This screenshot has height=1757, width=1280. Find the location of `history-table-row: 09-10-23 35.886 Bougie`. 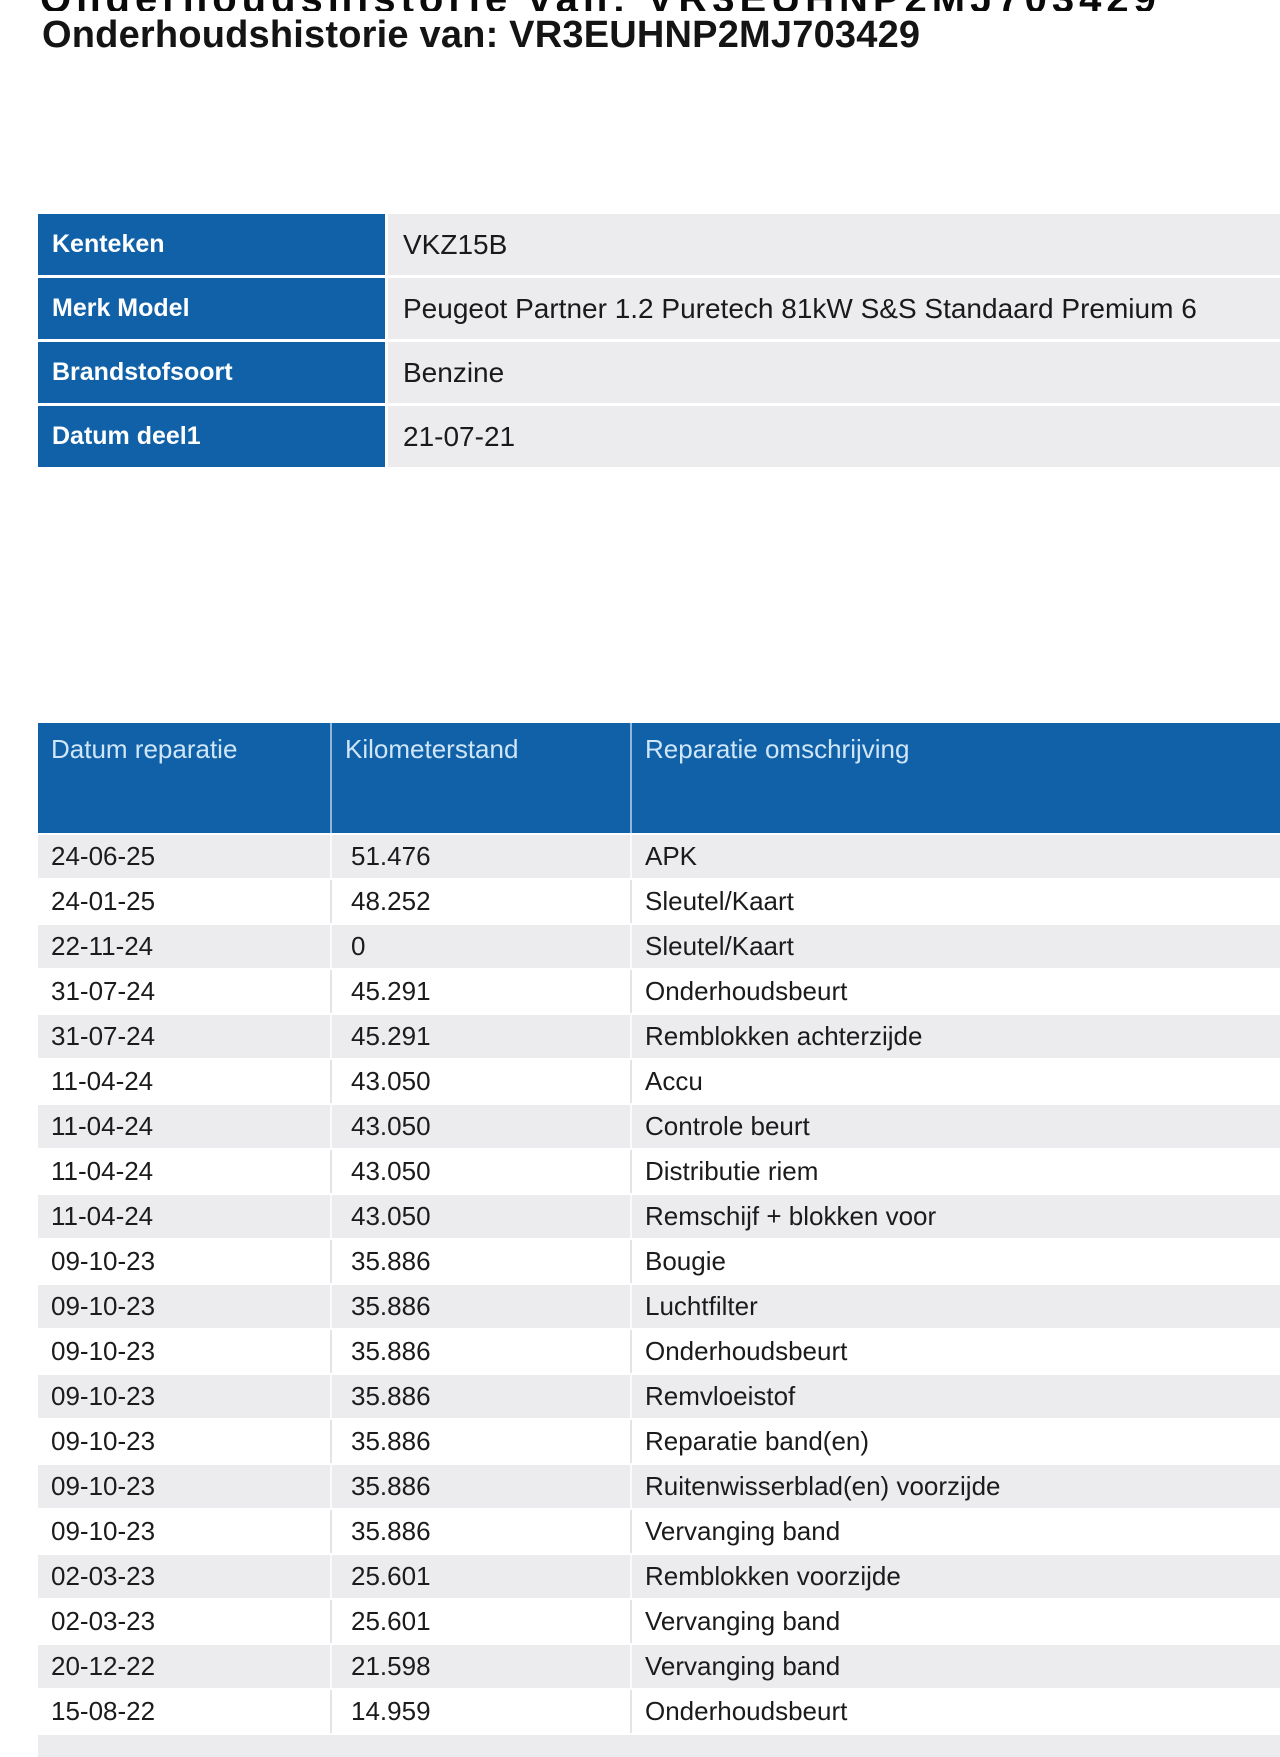

history-table-row: 09-10-23 35.886 Bougie is located at coordinates (659, 1262).